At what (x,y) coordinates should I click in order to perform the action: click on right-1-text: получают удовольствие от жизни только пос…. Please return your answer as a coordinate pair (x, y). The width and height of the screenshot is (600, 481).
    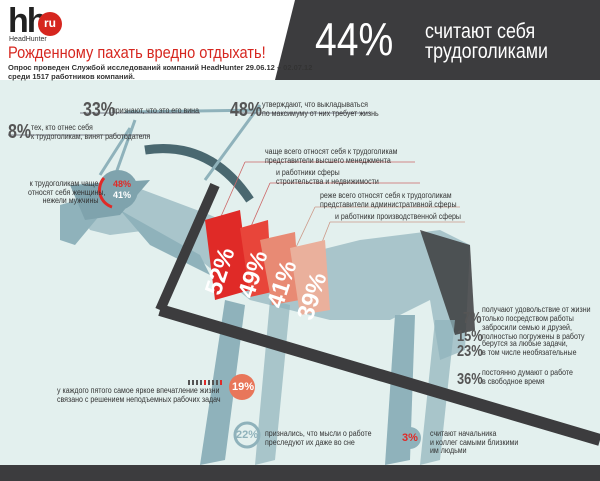
    Looking at the image, I should click on (536, 314).